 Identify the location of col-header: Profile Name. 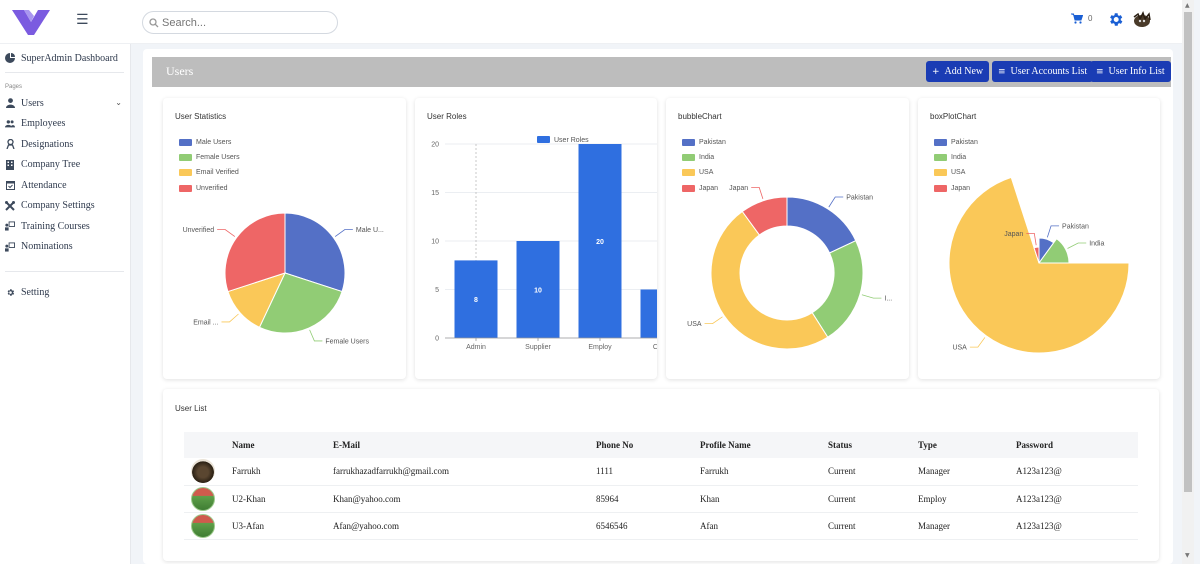
(764, 445).